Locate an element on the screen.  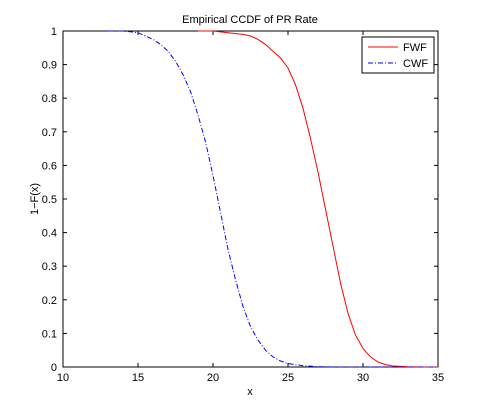
x-tick-label: 15 is located at coordinates (138, 378).